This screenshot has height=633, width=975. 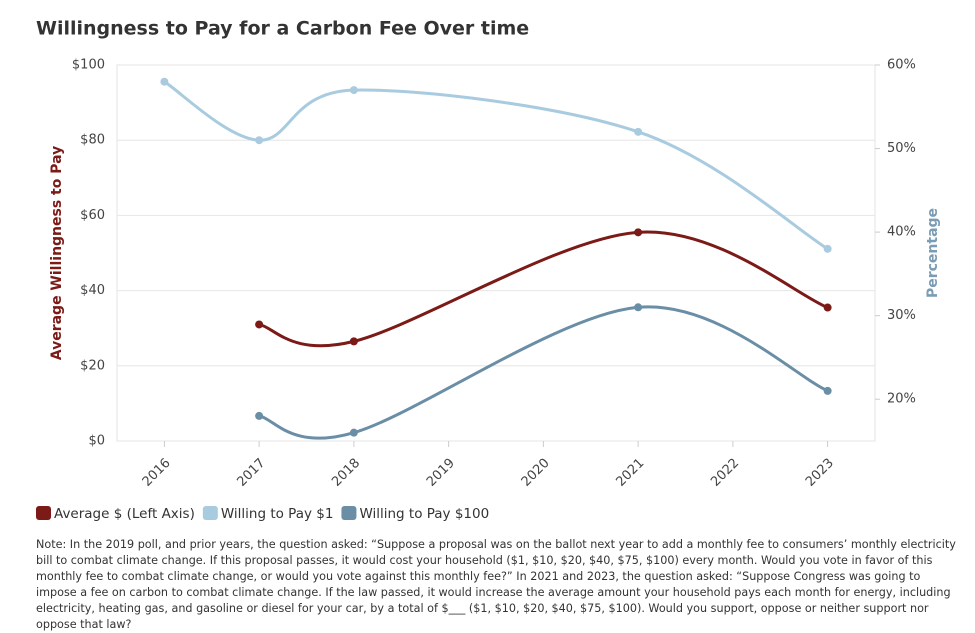 What do you see at coordinates (933, 253) in the screenshot?
I see `y2-axis-title: Percentage` at bounding box center [933, 253].